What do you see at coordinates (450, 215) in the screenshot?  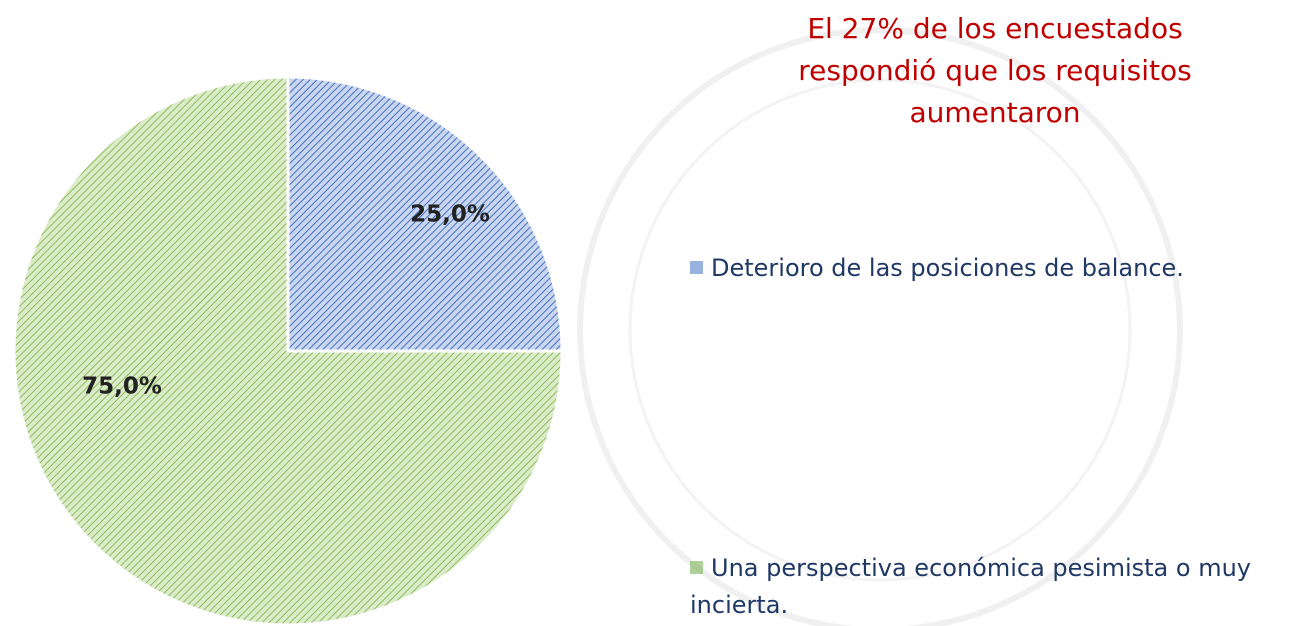 I see `data-label: 25,0%` at bounding box center [450, 215].